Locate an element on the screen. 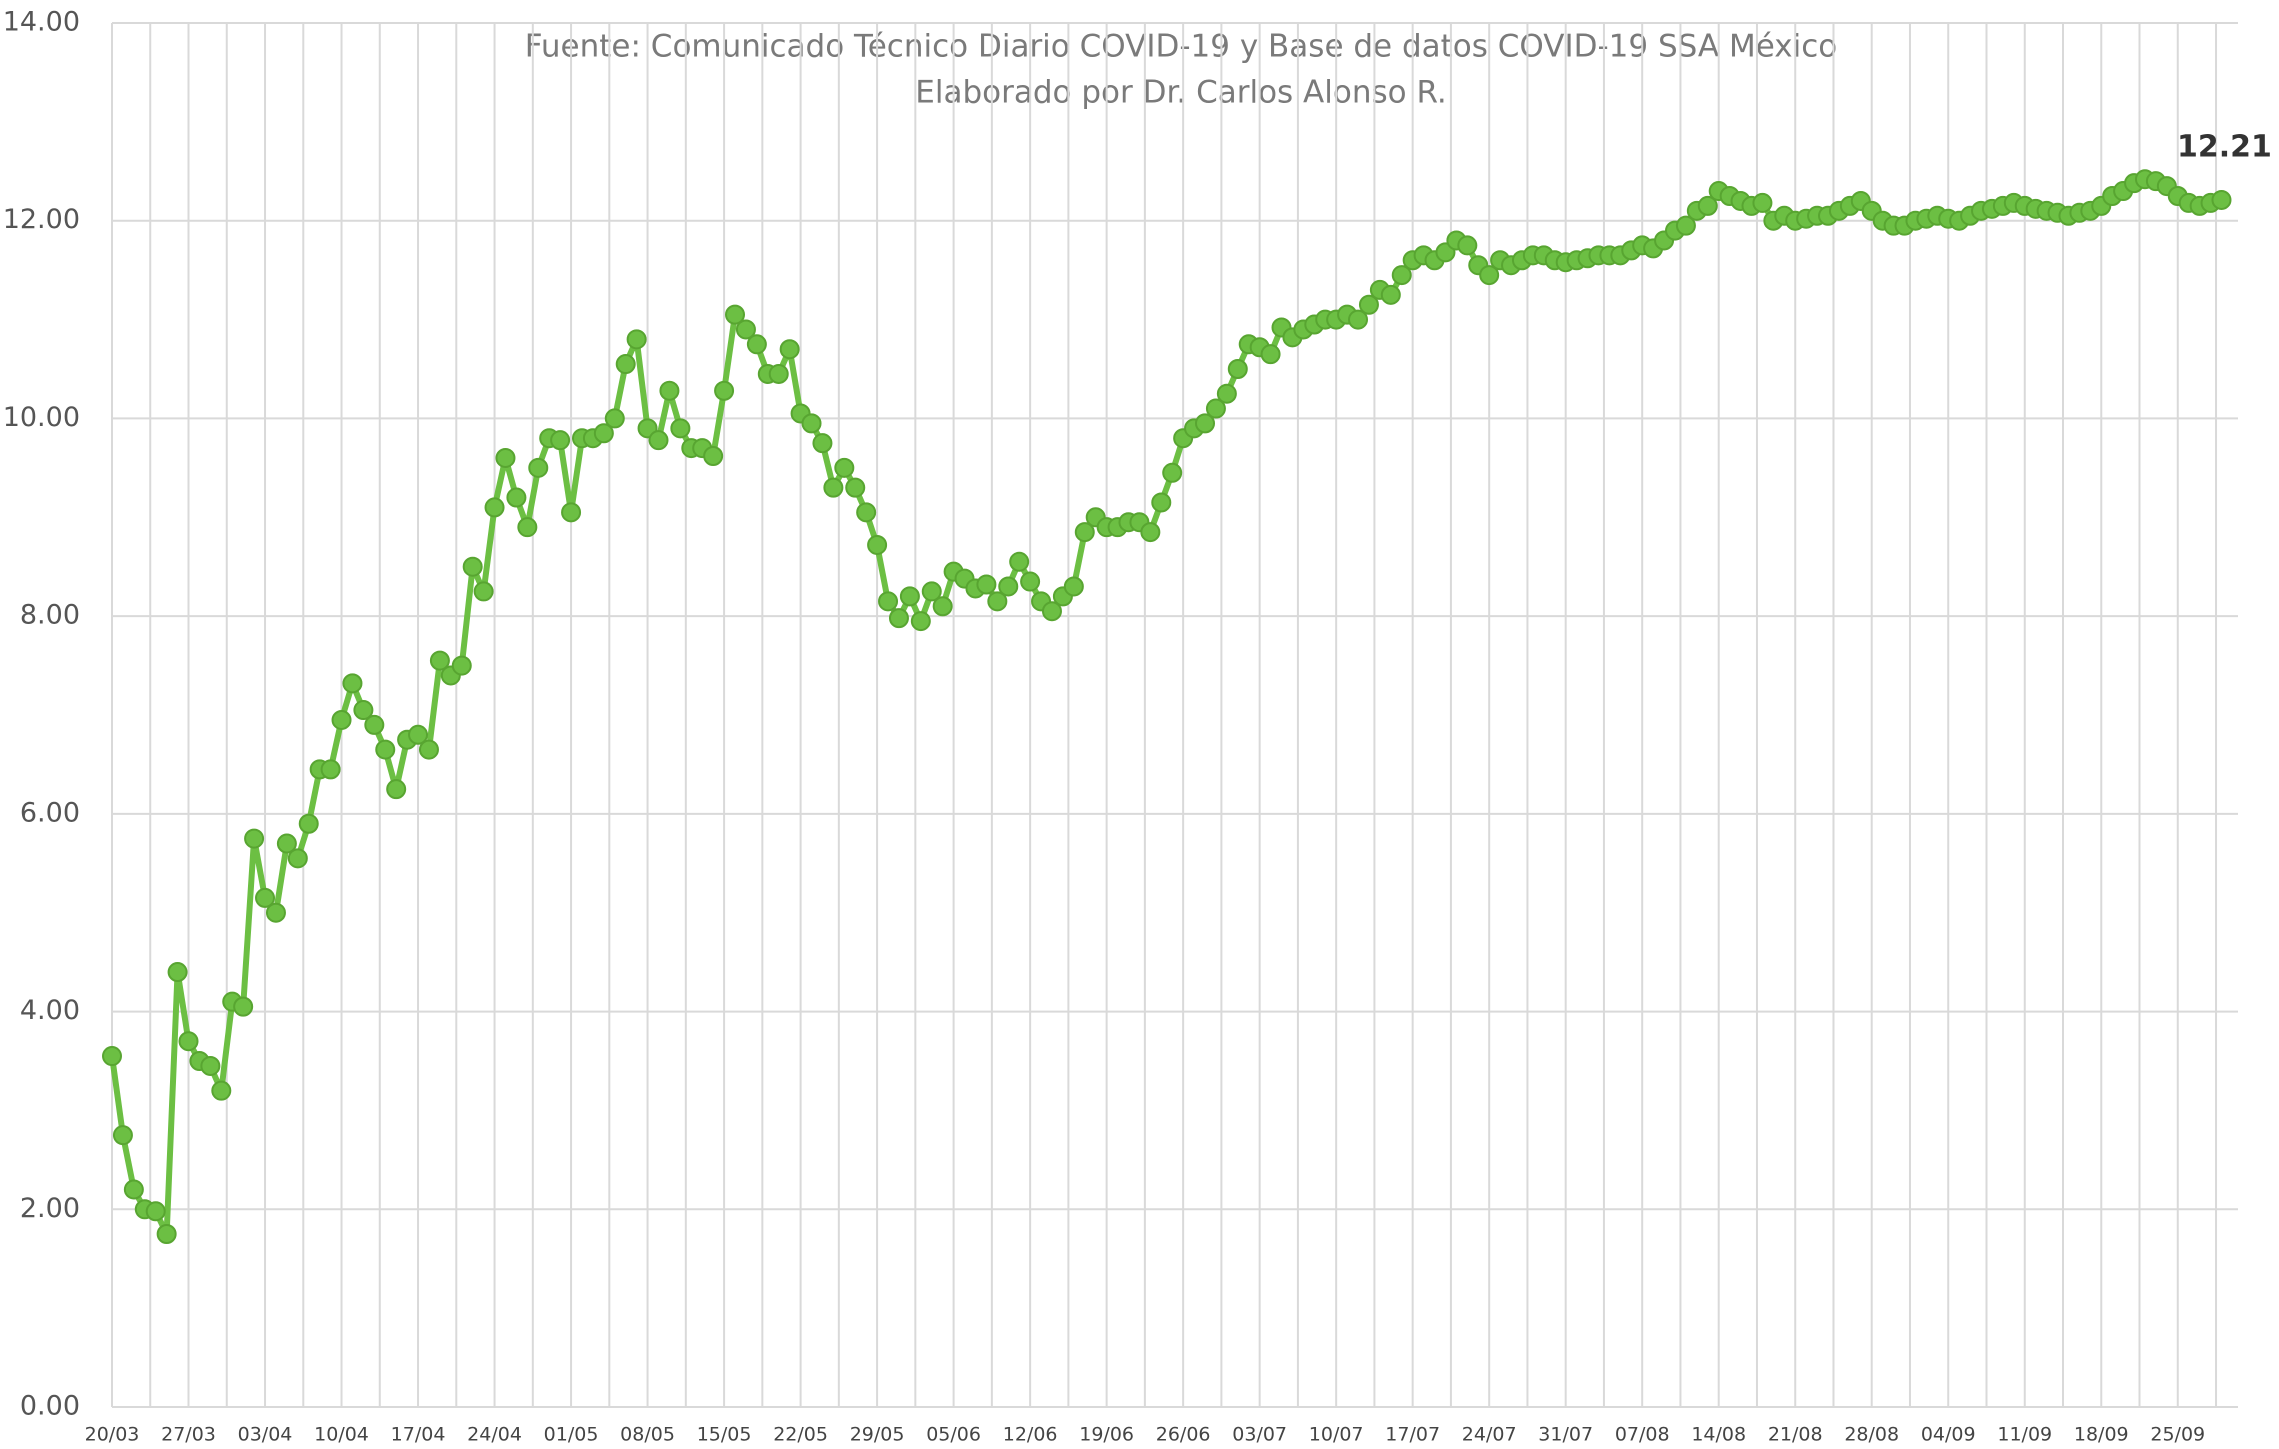 The width and height of the screenshot is (2279, 1449). x-tick-label: 18/09 is located at coordinates (2101, 1435).